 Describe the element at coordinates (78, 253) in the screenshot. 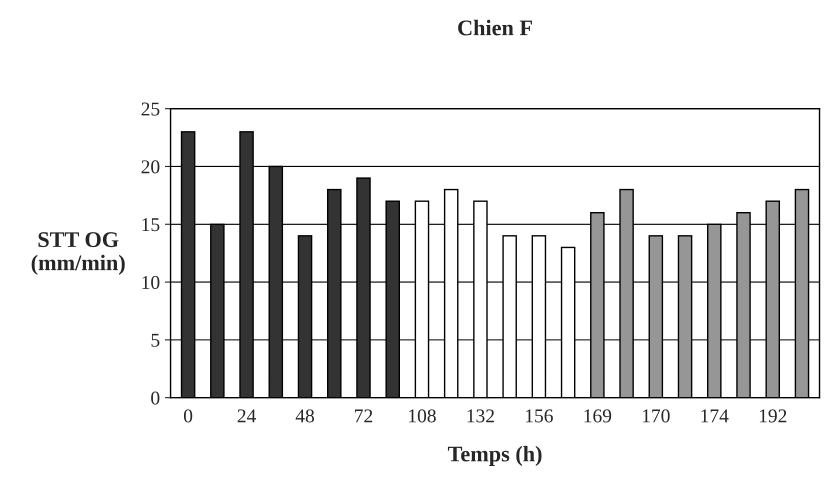

I see `y-axis-title: STT OG (mm/min)` at that location.